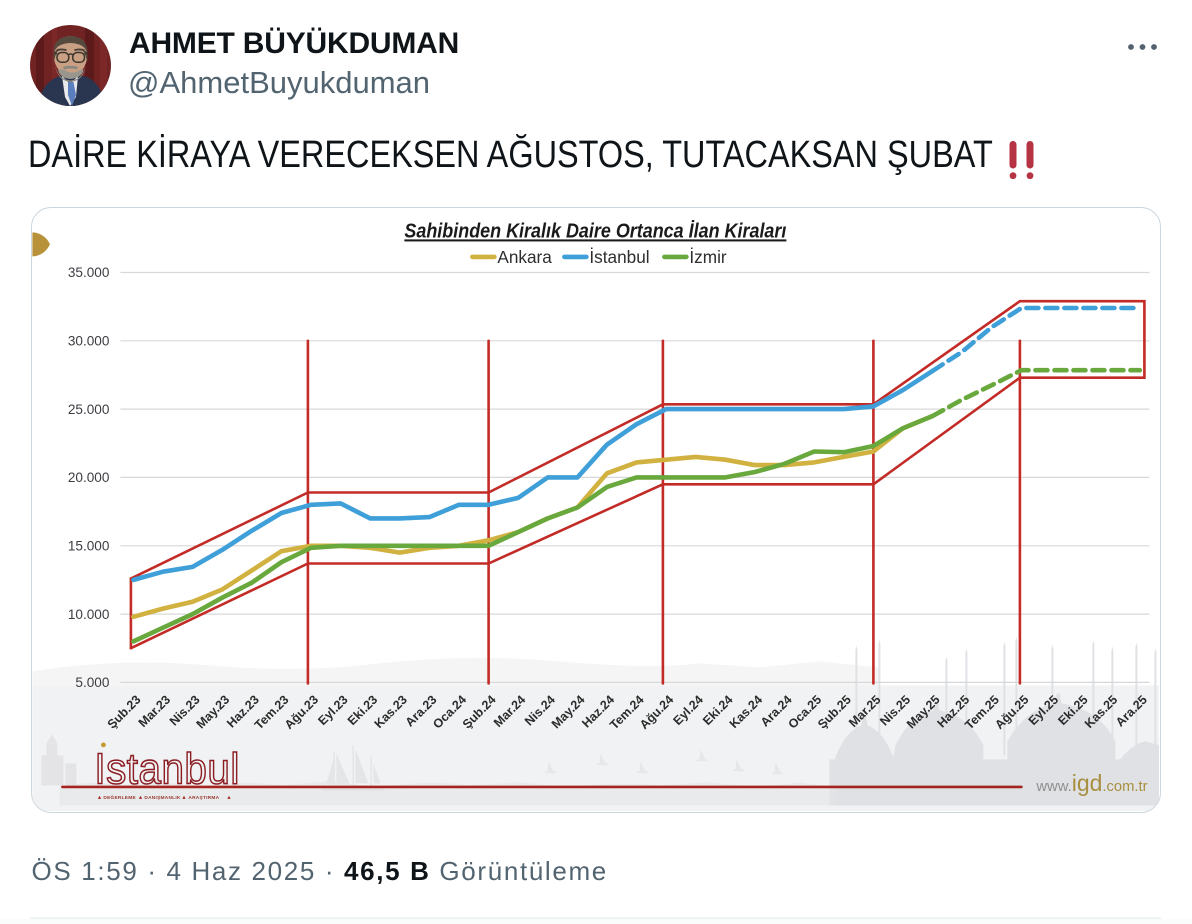 This screenshot has height=924, width=1192. What do you see at coordinates (89, 477) in the screenshot?
I see `svg-text: 20.000` at bounding box center [89, 477].